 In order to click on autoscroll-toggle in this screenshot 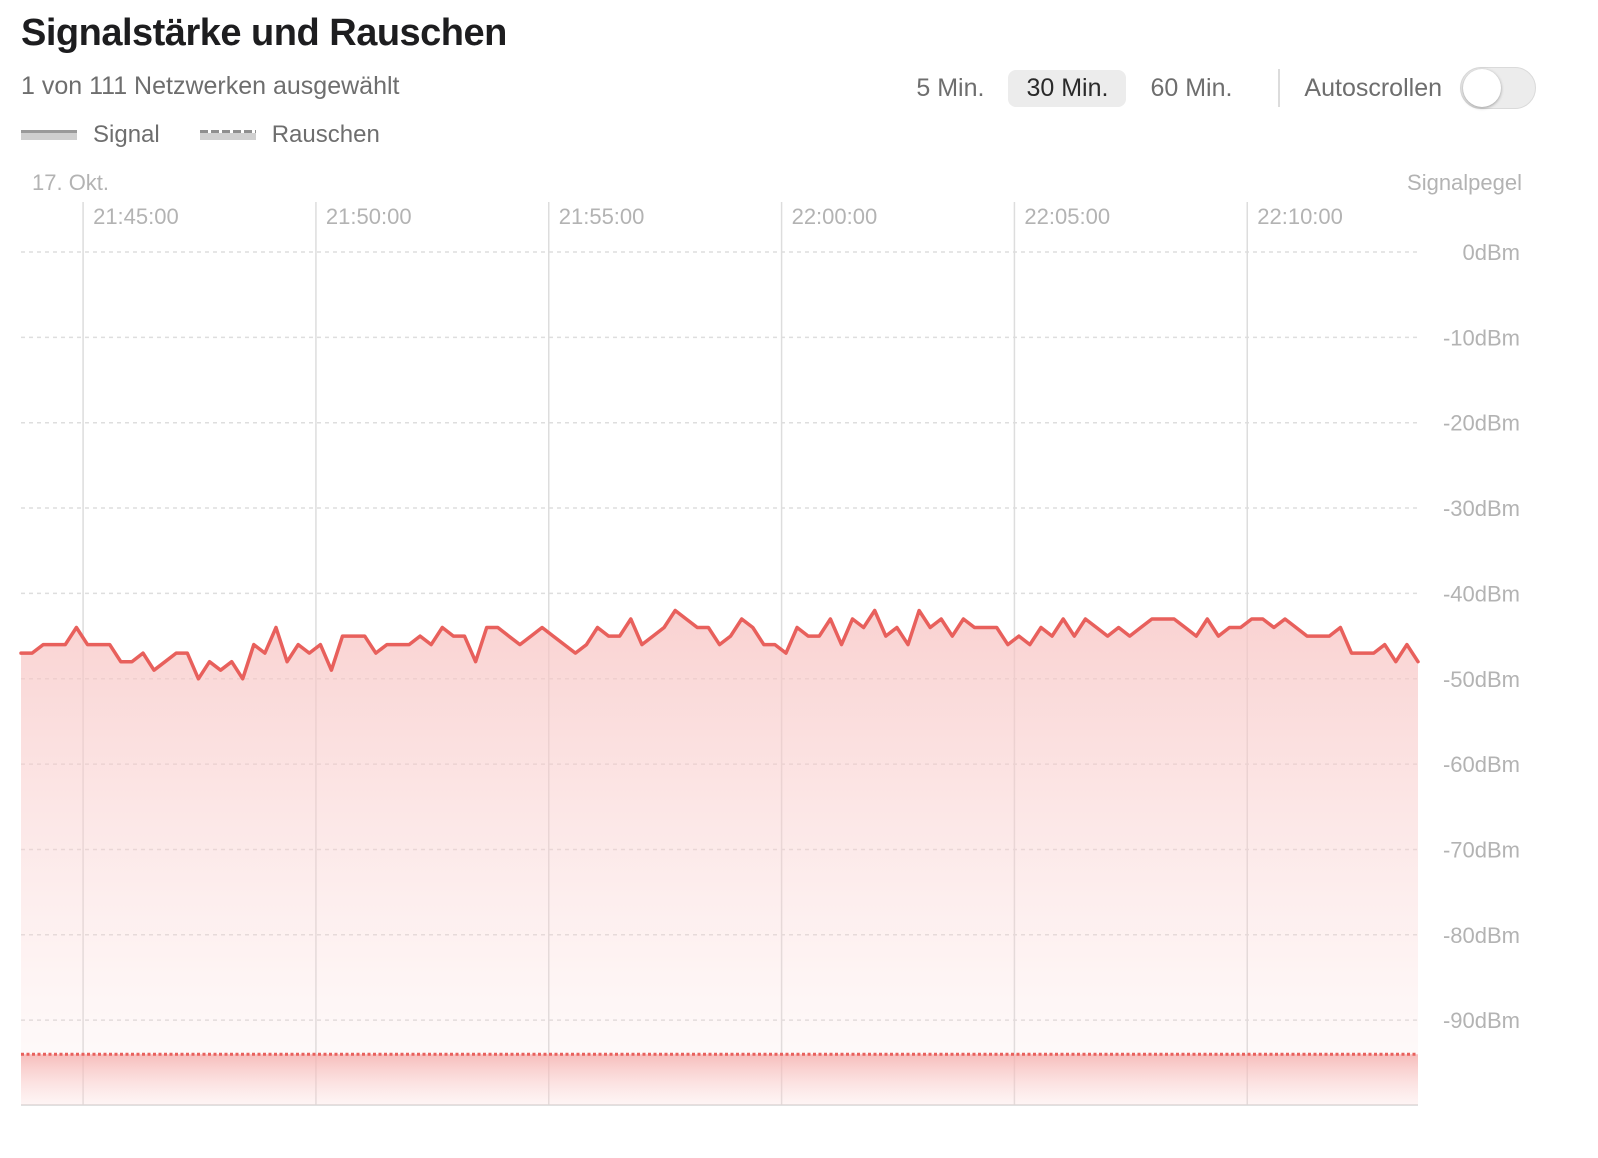, I will do `click(1498, 88)`.